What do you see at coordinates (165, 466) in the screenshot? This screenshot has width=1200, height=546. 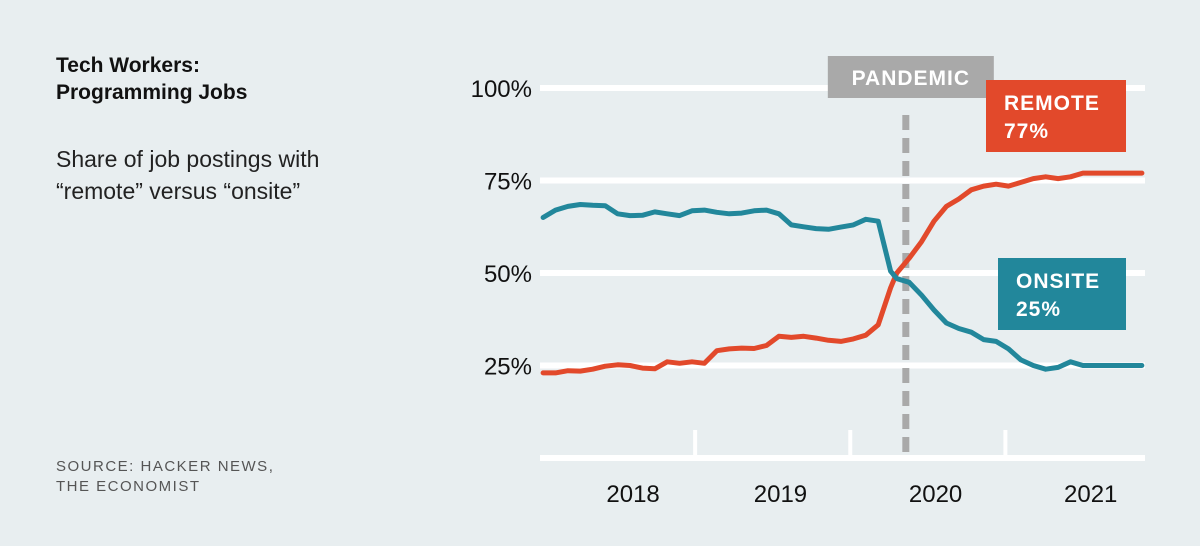 I see `source-line-1: SOURCE: HACKER NEWS,` at bounding box center [165, 466].